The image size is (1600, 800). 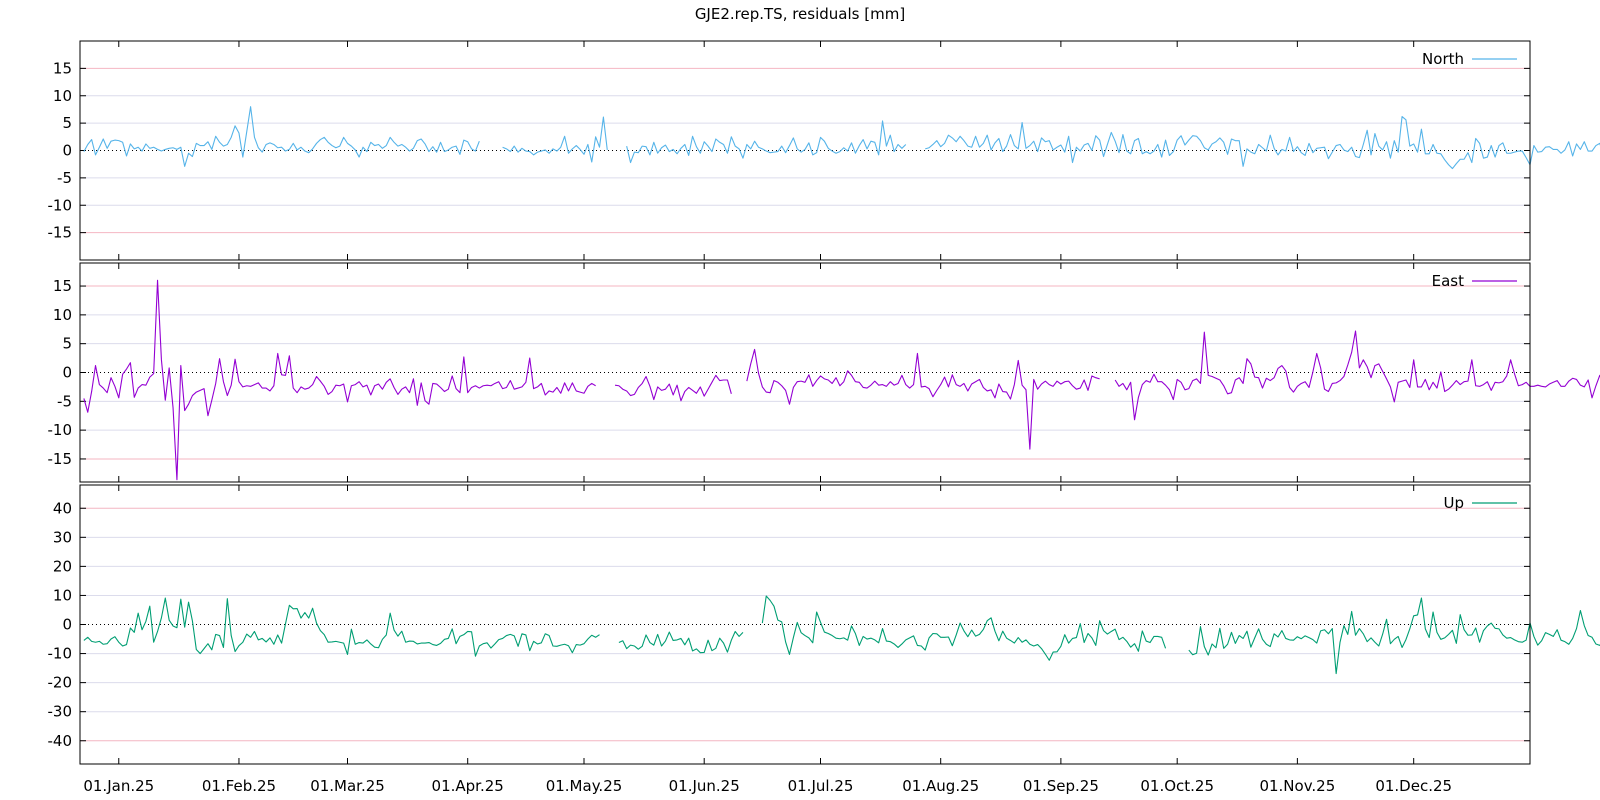 What do you see at coordinates (239, 786) in the screenshot?
I see `x-tick-label: 01.Feb.25` at bounding box center [239, 786].